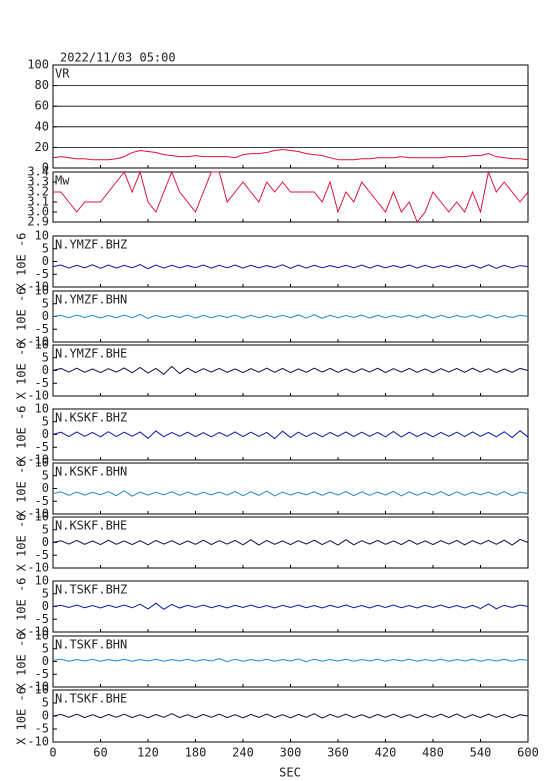 This screenshot has height=781, width=554. I want to click on panel-label: Mw, so click(62, 181).